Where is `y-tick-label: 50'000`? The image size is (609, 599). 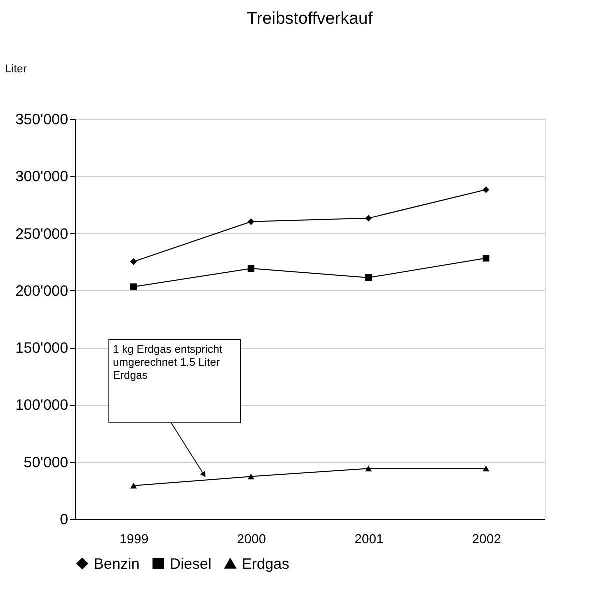
y-tick-label: 50'000 is located at coordinates (46, 463).